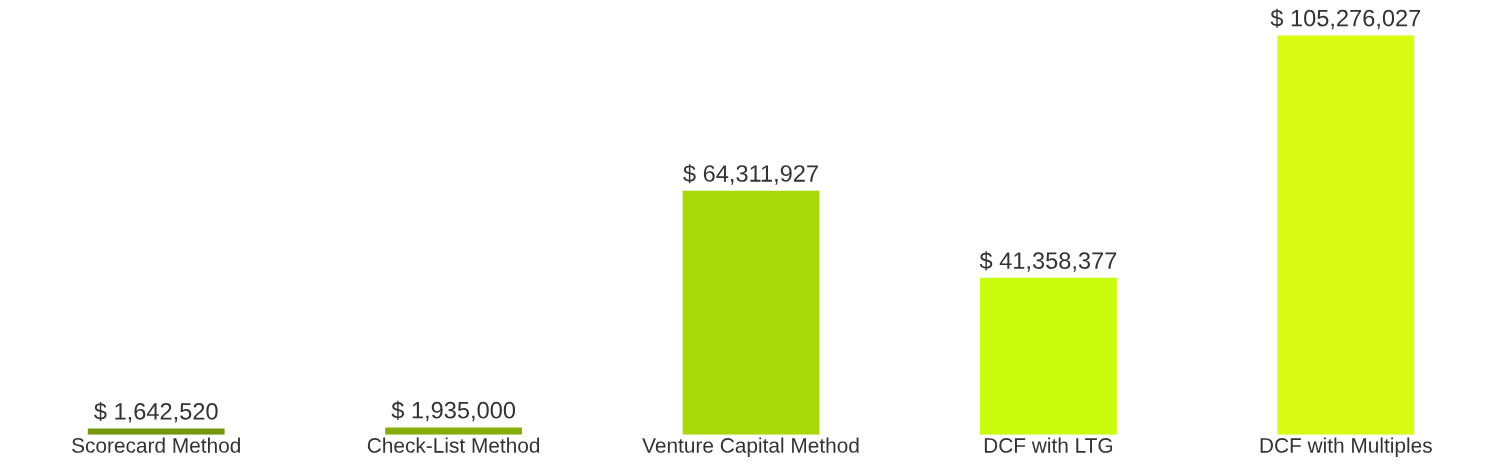  Describe the element at coordinates (750, 174) in the screenshot. I see `data-label: $ 64,311,927` at that location.